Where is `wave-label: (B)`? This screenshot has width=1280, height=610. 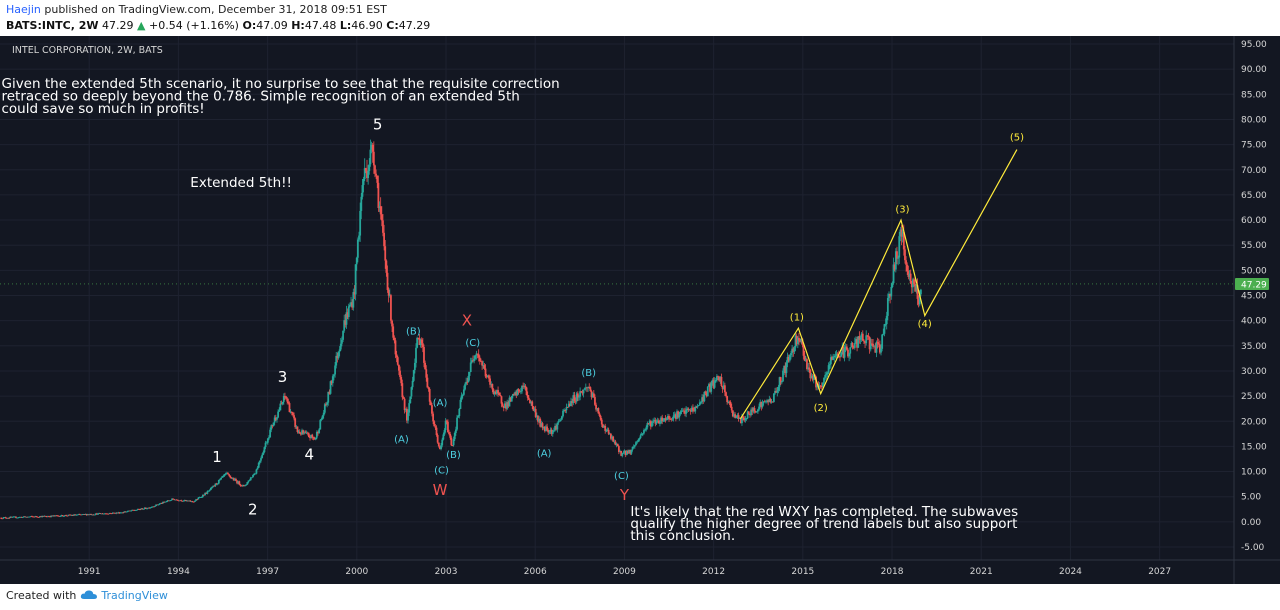
wave-label: (B) is located at coordinates (413, 332).